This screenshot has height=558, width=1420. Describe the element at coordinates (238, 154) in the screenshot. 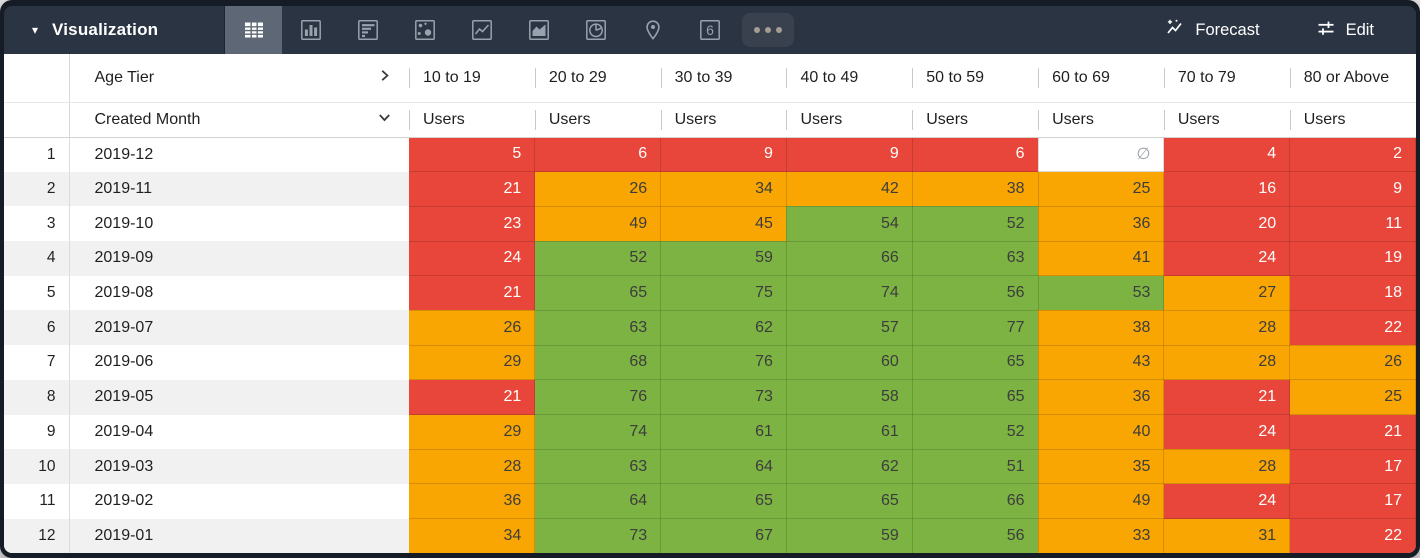

I see `row-month-cell: 2019-12` at that location.